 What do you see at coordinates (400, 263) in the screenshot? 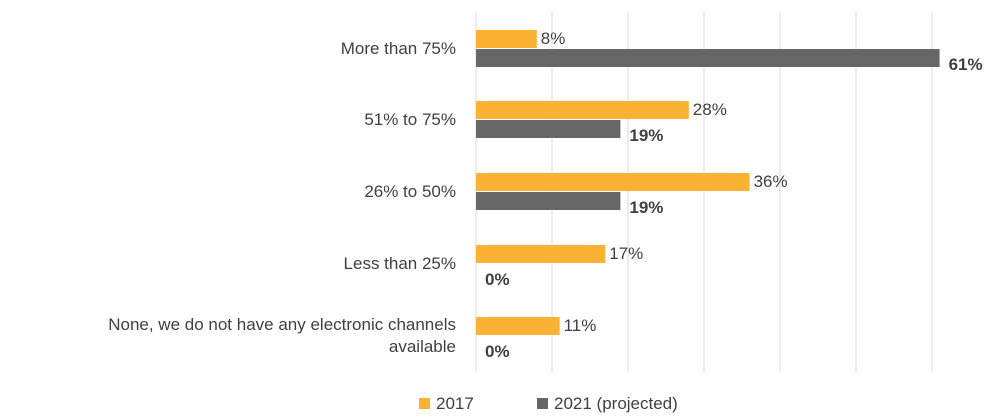
I see `category-label: Less than 25%` at bounding box center [400, 263].